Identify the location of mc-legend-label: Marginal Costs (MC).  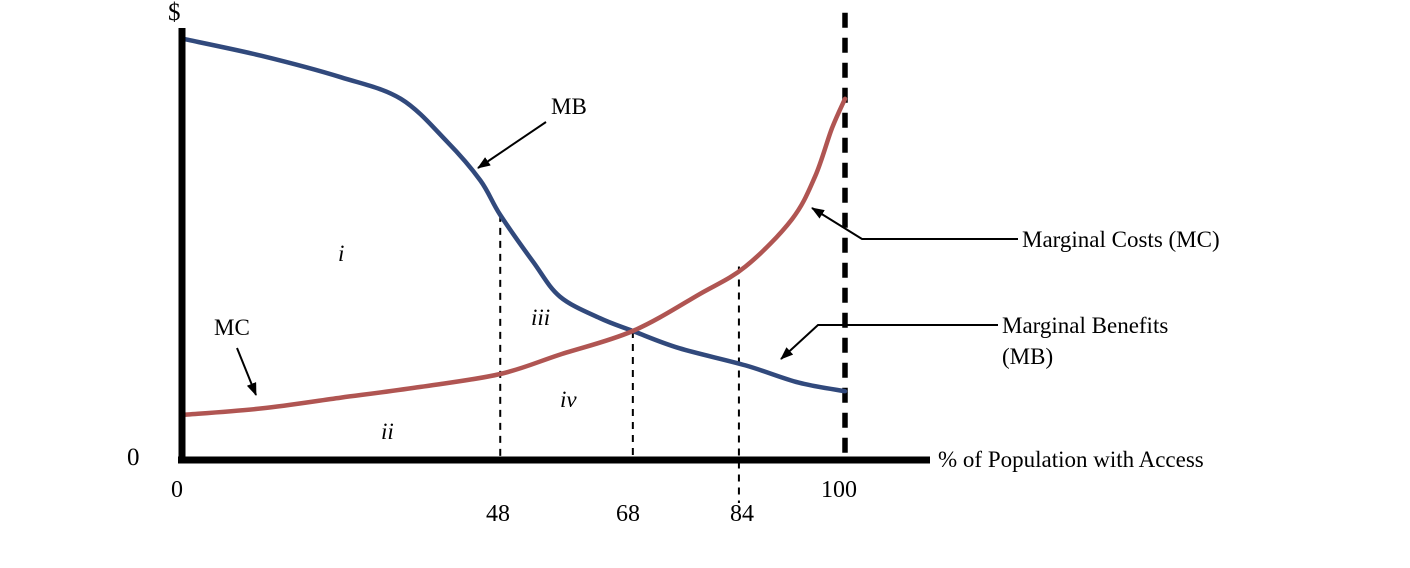
(1121, 239).